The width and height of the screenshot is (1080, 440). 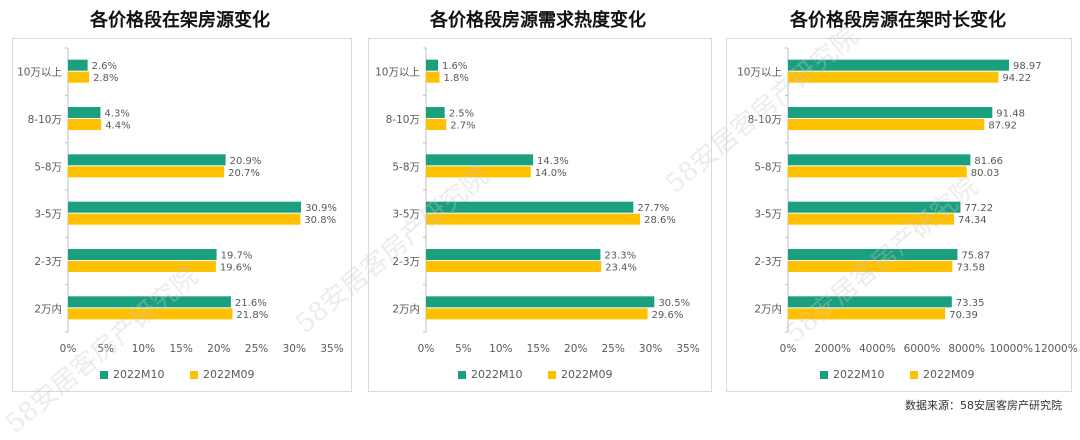 I want to click on x-tick-label: 20%, so click(x=575, y=349).